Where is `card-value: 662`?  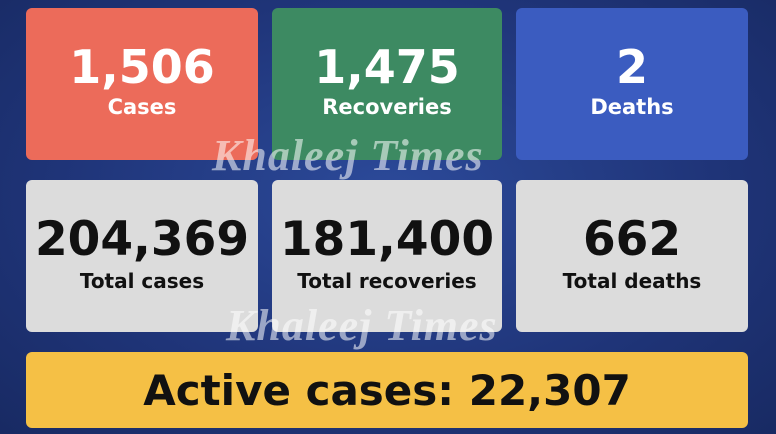 card-value: 662 is located at coordinates (632, 239).